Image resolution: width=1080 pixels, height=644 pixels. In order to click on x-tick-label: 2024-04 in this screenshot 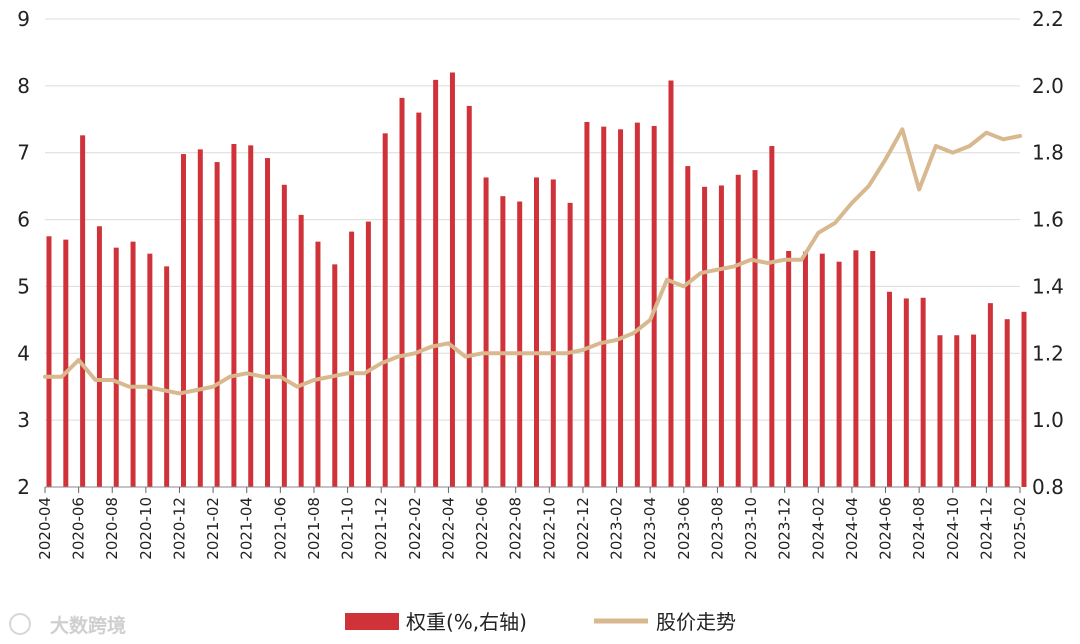, I will do `click(852, 528)`.